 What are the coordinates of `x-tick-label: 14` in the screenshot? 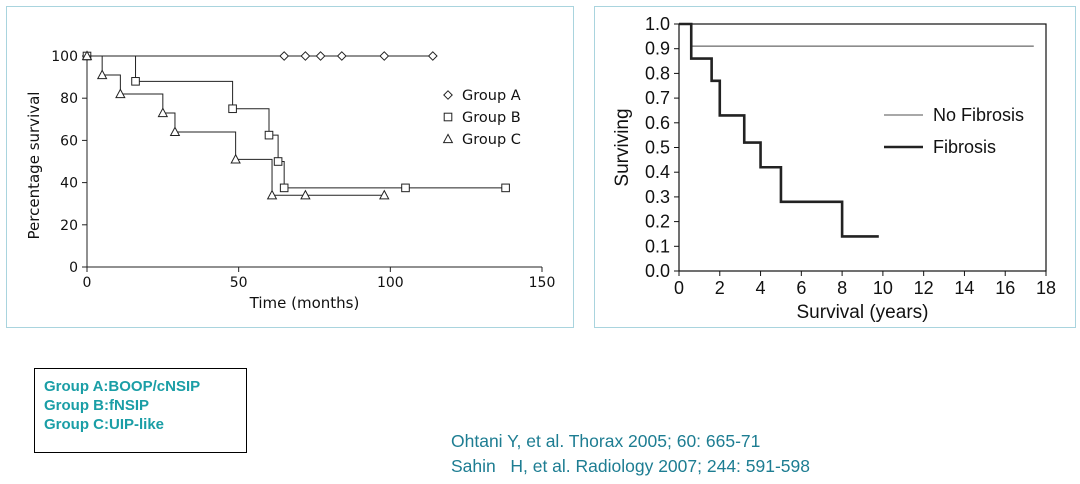 It's located at (964, 288).